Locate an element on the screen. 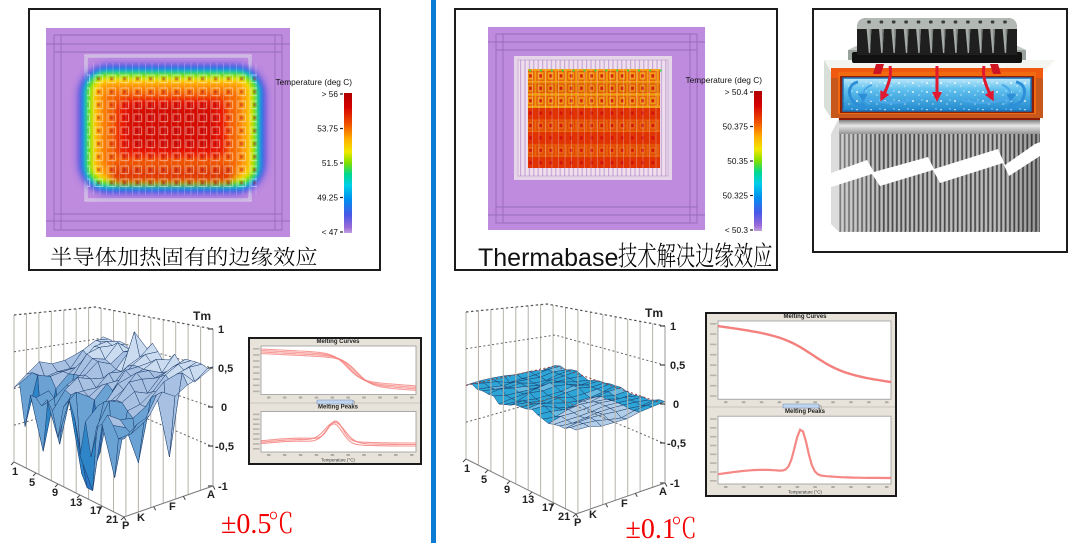 The height and width of the screenshot is (543, 1080). svg-text: > 50.4 is located at coordinates (737, 92).